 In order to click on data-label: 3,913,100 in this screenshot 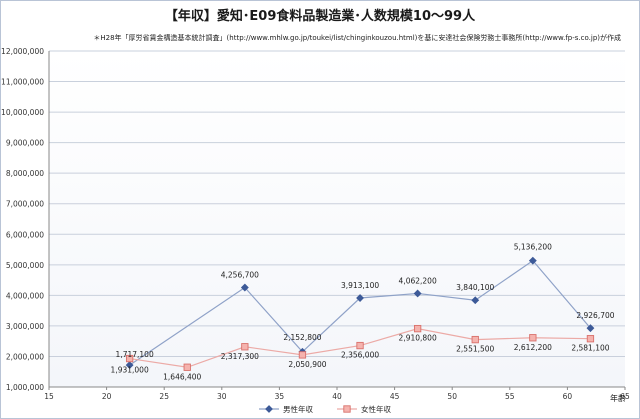, I will do `click(360, 285)`.